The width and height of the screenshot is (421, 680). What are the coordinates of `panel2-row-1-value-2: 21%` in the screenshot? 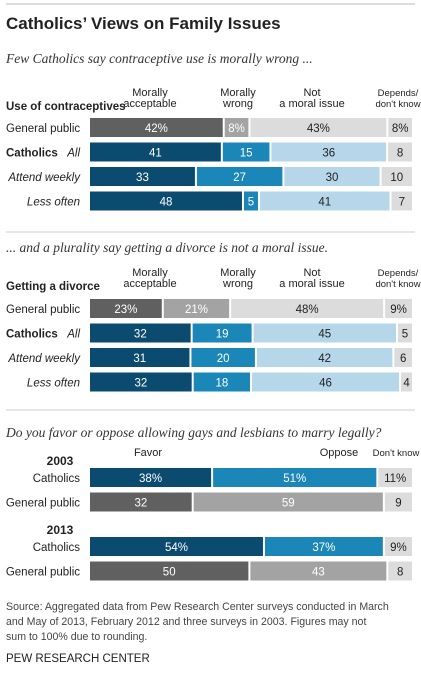 It's located at (196, 310).